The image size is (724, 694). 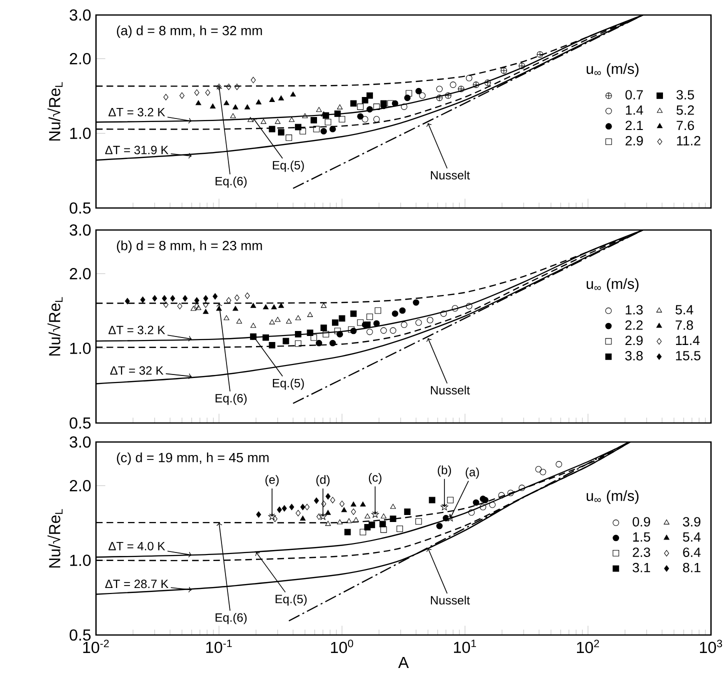 I want to click on annotation: ΔT = 28.7 K, so click(x=136, y=584).